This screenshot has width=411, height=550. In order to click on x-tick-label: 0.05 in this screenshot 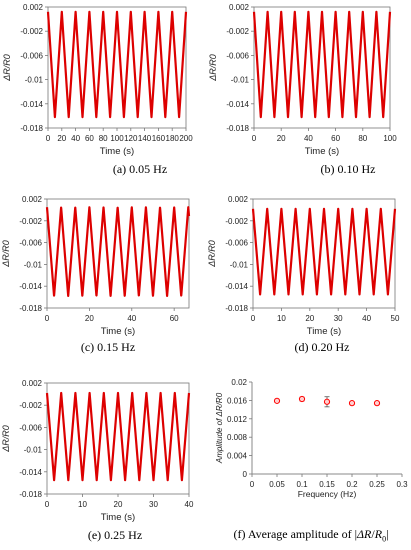, I will do `click(277, 484)`.